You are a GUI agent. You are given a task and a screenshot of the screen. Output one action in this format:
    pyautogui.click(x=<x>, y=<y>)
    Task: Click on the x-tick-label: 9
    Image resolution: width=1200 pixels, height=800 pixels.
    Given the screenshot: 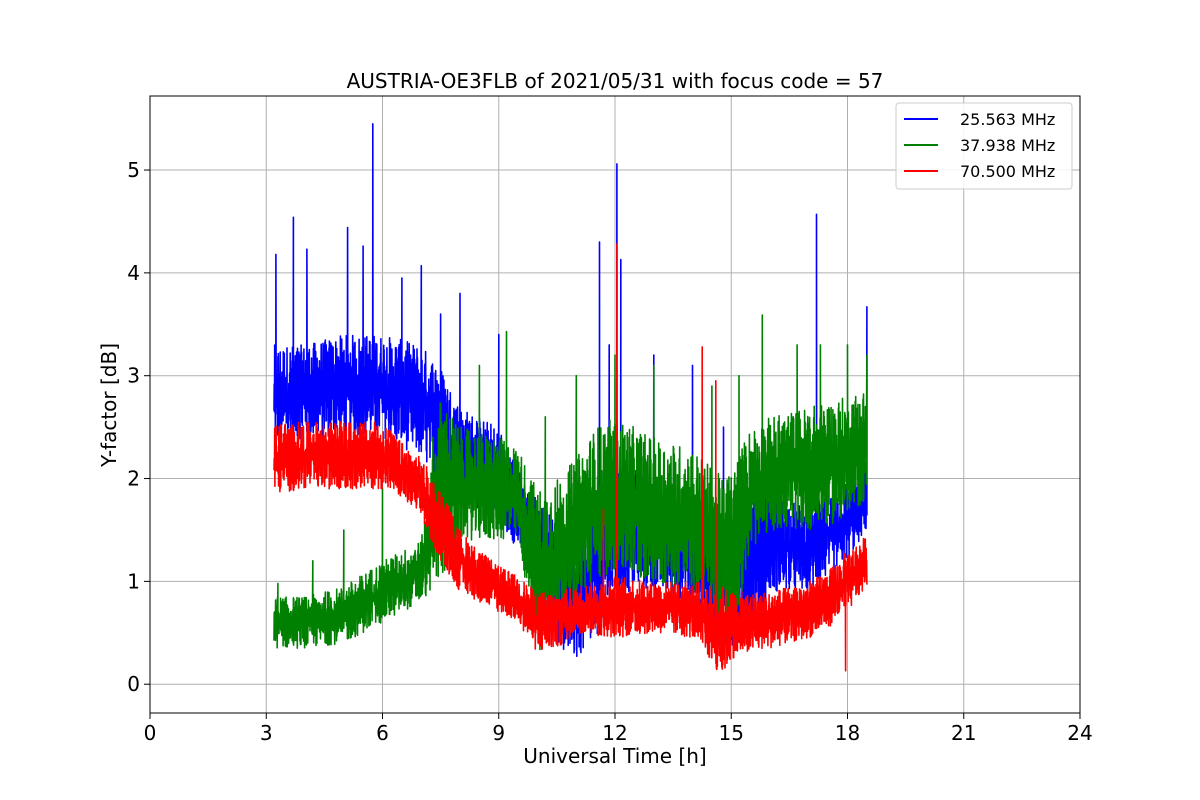 What is the action you would take?
    pyautogui.click(x=498, y=733)
    